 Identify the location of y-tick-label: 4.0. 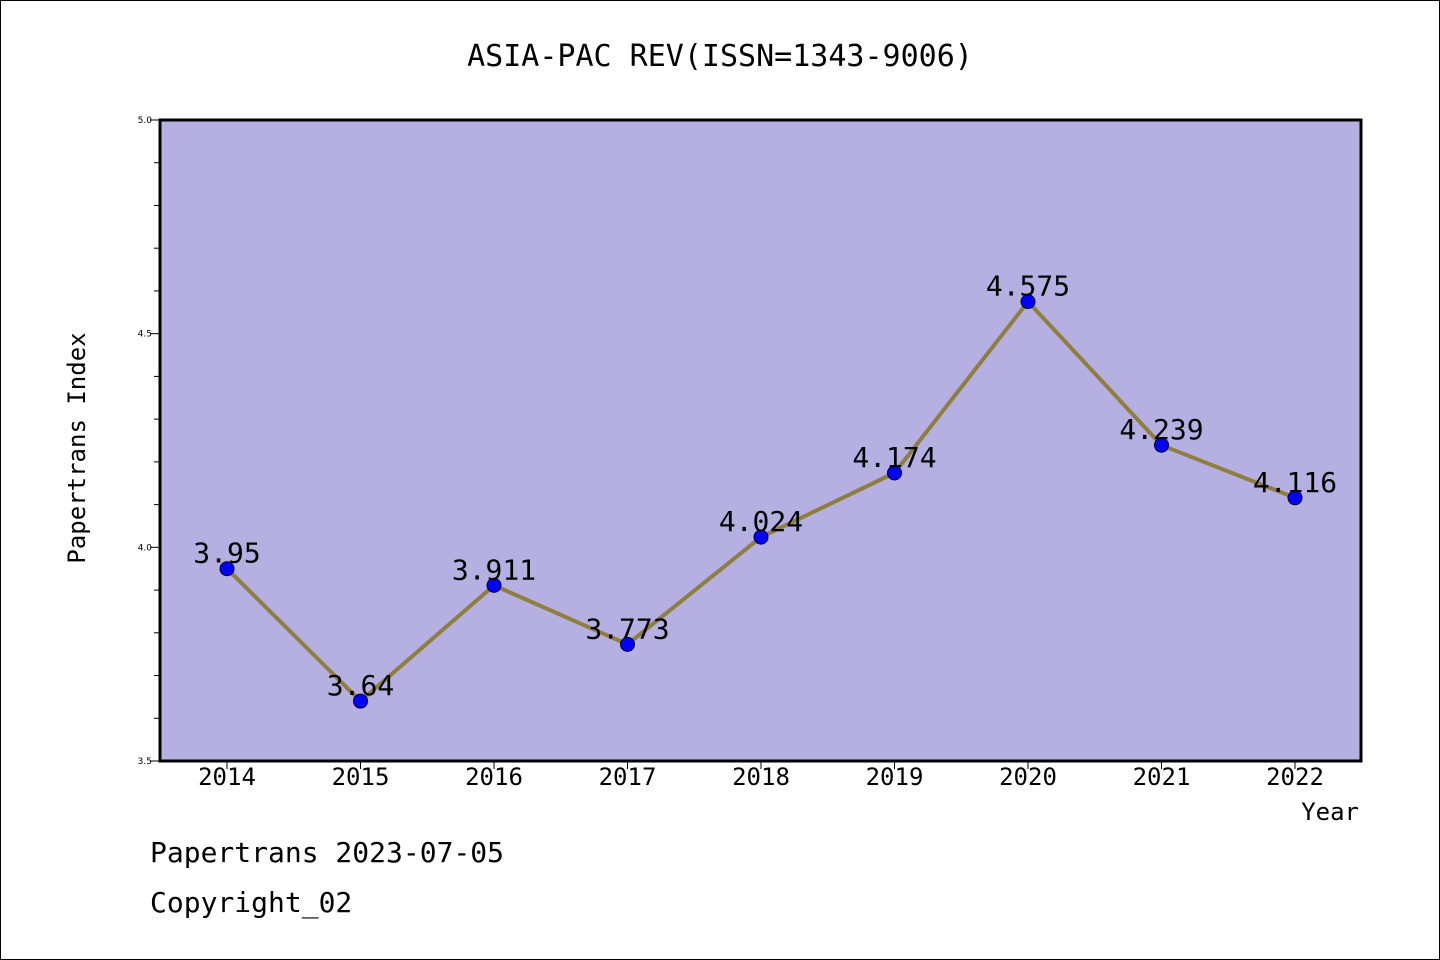
(145, 548).